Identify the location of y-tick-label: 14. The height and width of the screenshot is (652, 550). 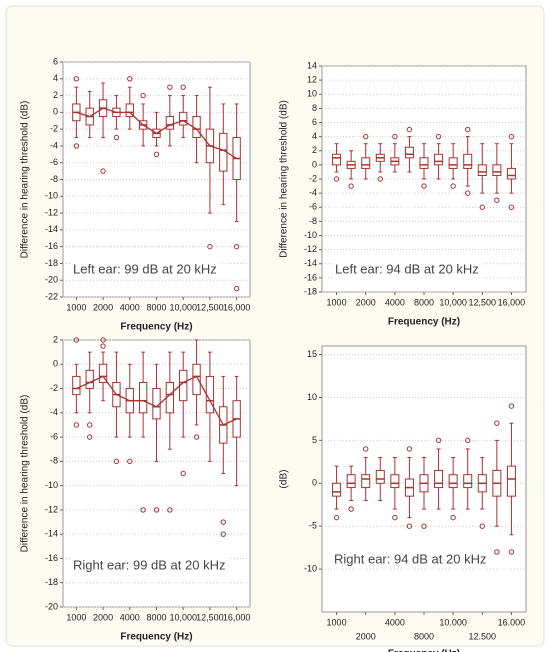
(312, 65).